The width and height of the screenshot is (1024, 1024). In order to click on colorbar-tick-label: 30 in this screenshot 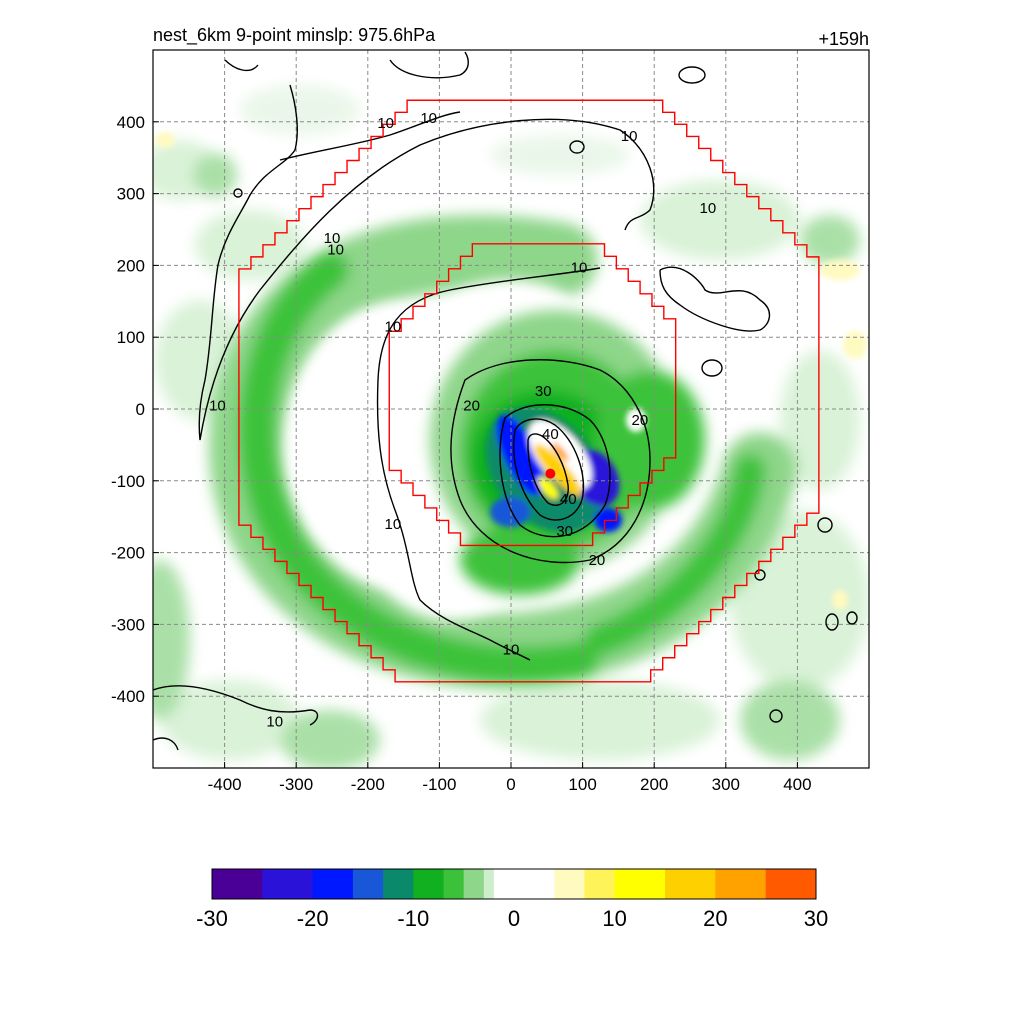, I will do `click(816, 918)`.